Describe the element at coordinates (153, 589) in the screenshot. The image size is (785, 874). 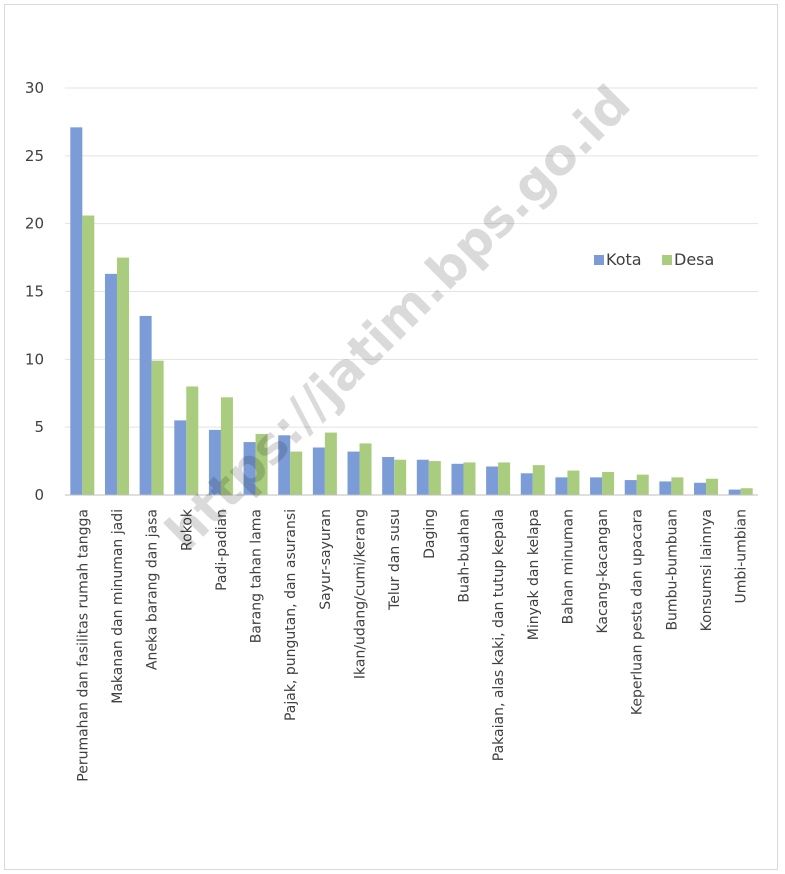
I see `x-tick-label: Aneka barang dan jasa` at that location.